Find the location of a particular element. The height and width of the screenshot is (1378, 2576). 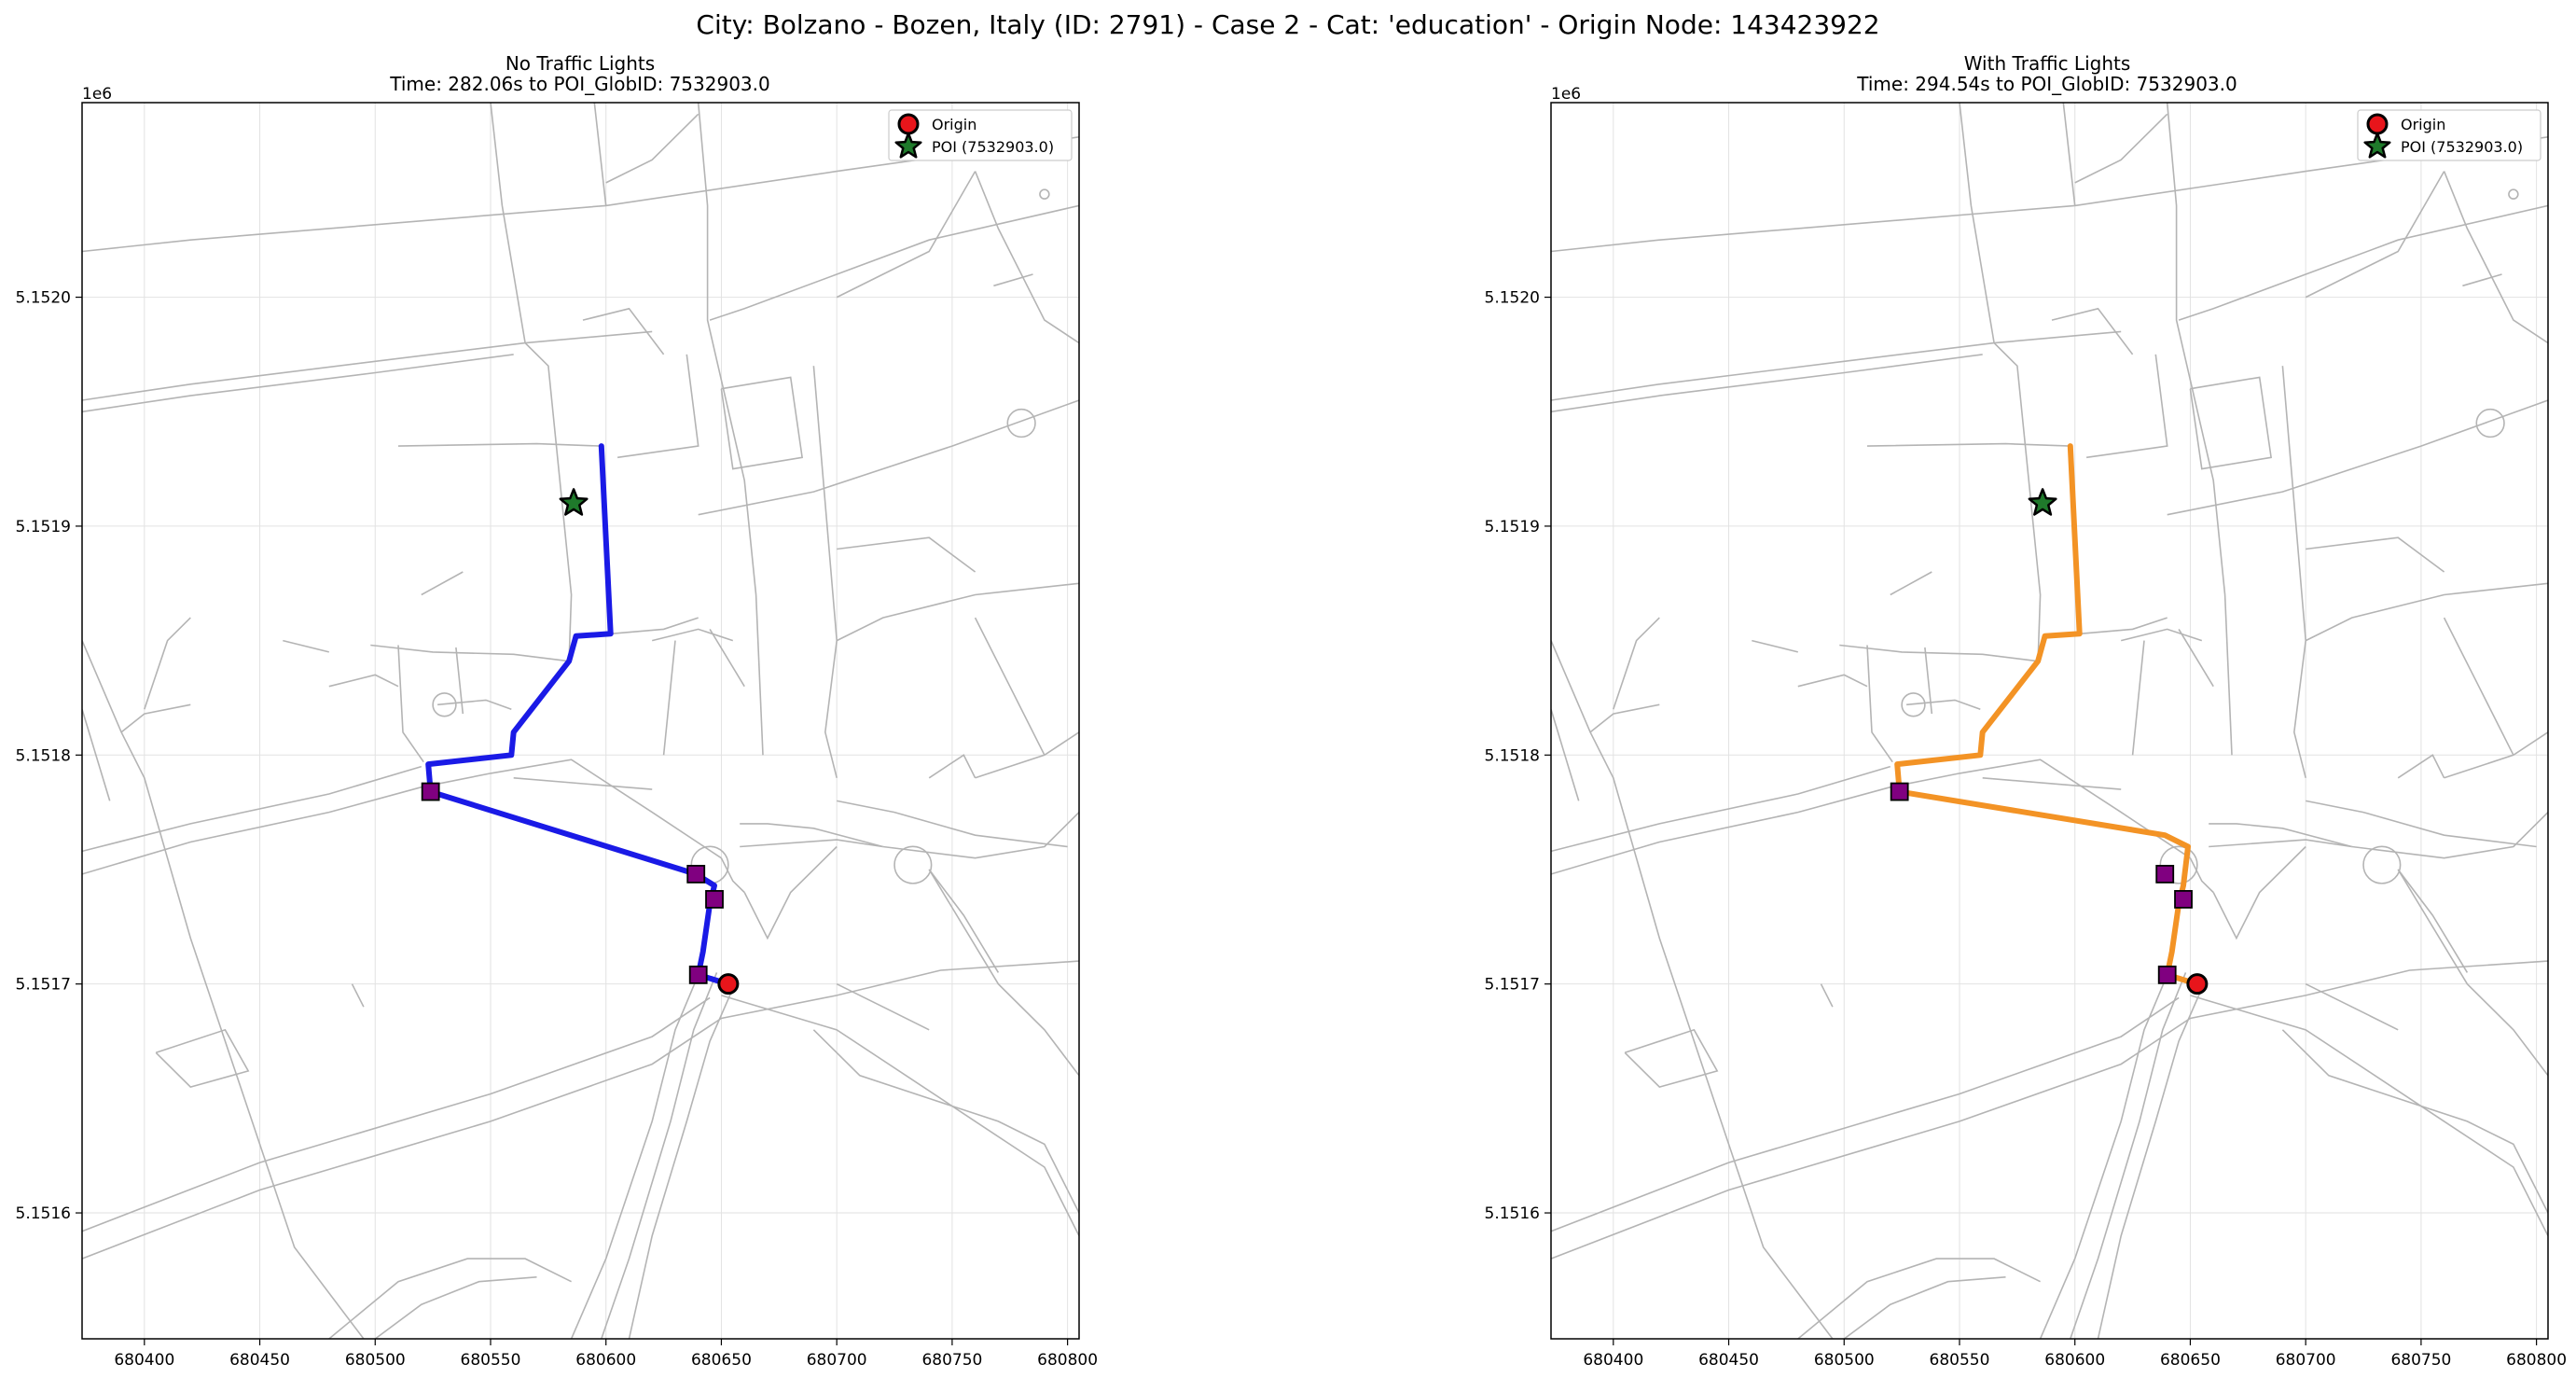

x-tick-label: 680400 is located at coordinates (1613, 1360).